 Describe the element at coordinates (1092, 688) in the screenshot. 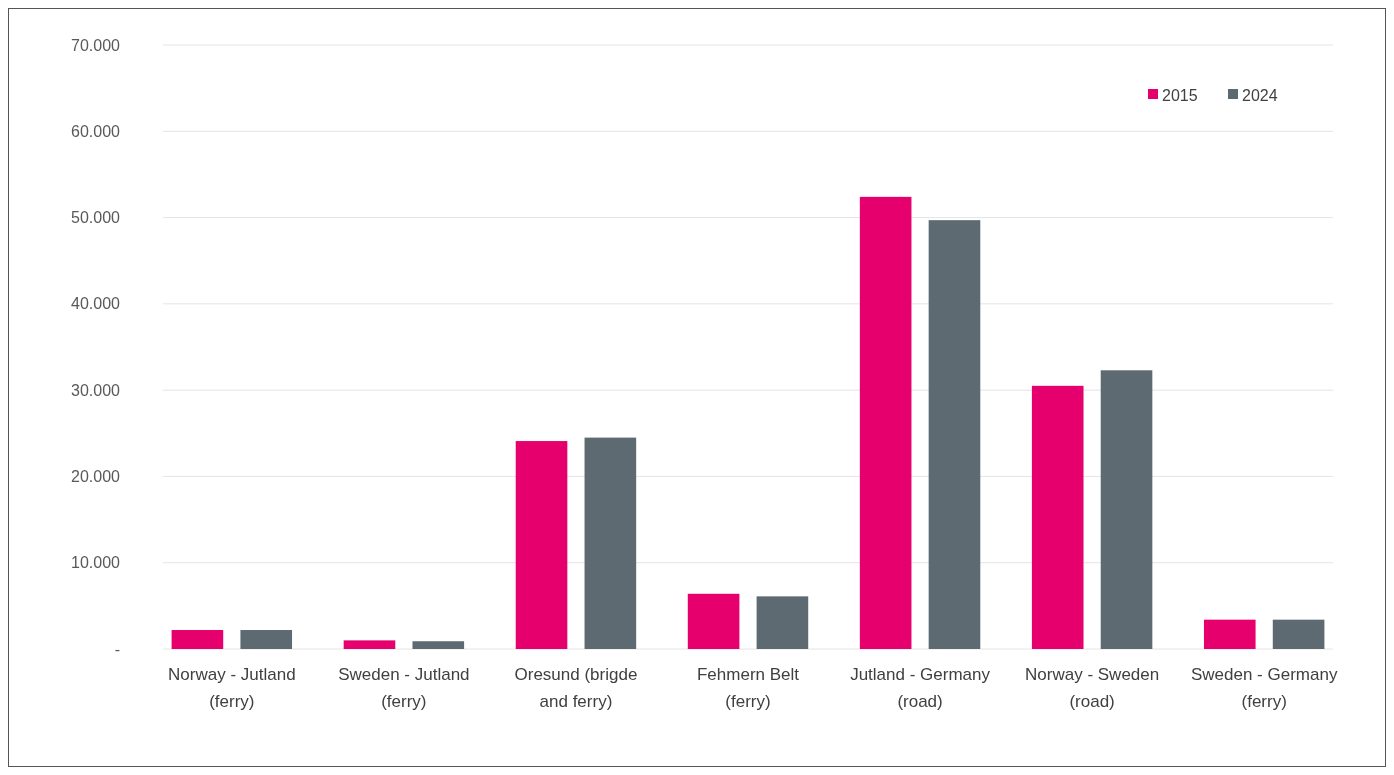

I see `x-tick-label: Norway - Sweden (road)` at that location.